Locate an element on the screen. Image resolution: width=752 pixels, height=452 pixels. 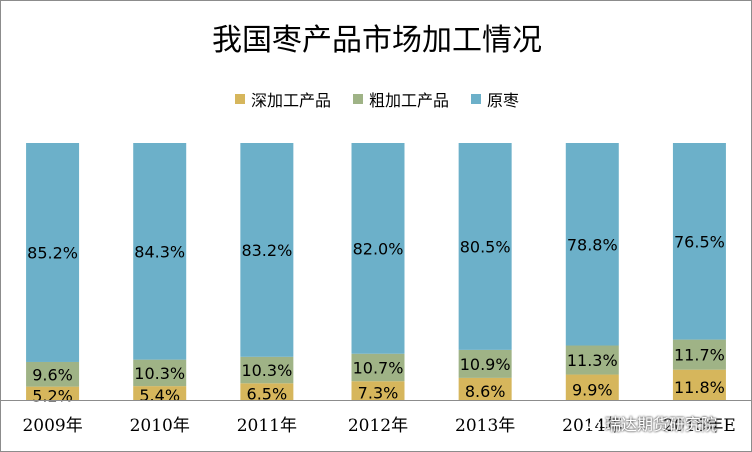
legend-label-deep: 深加工产品 is located at coordinates (290, 100).